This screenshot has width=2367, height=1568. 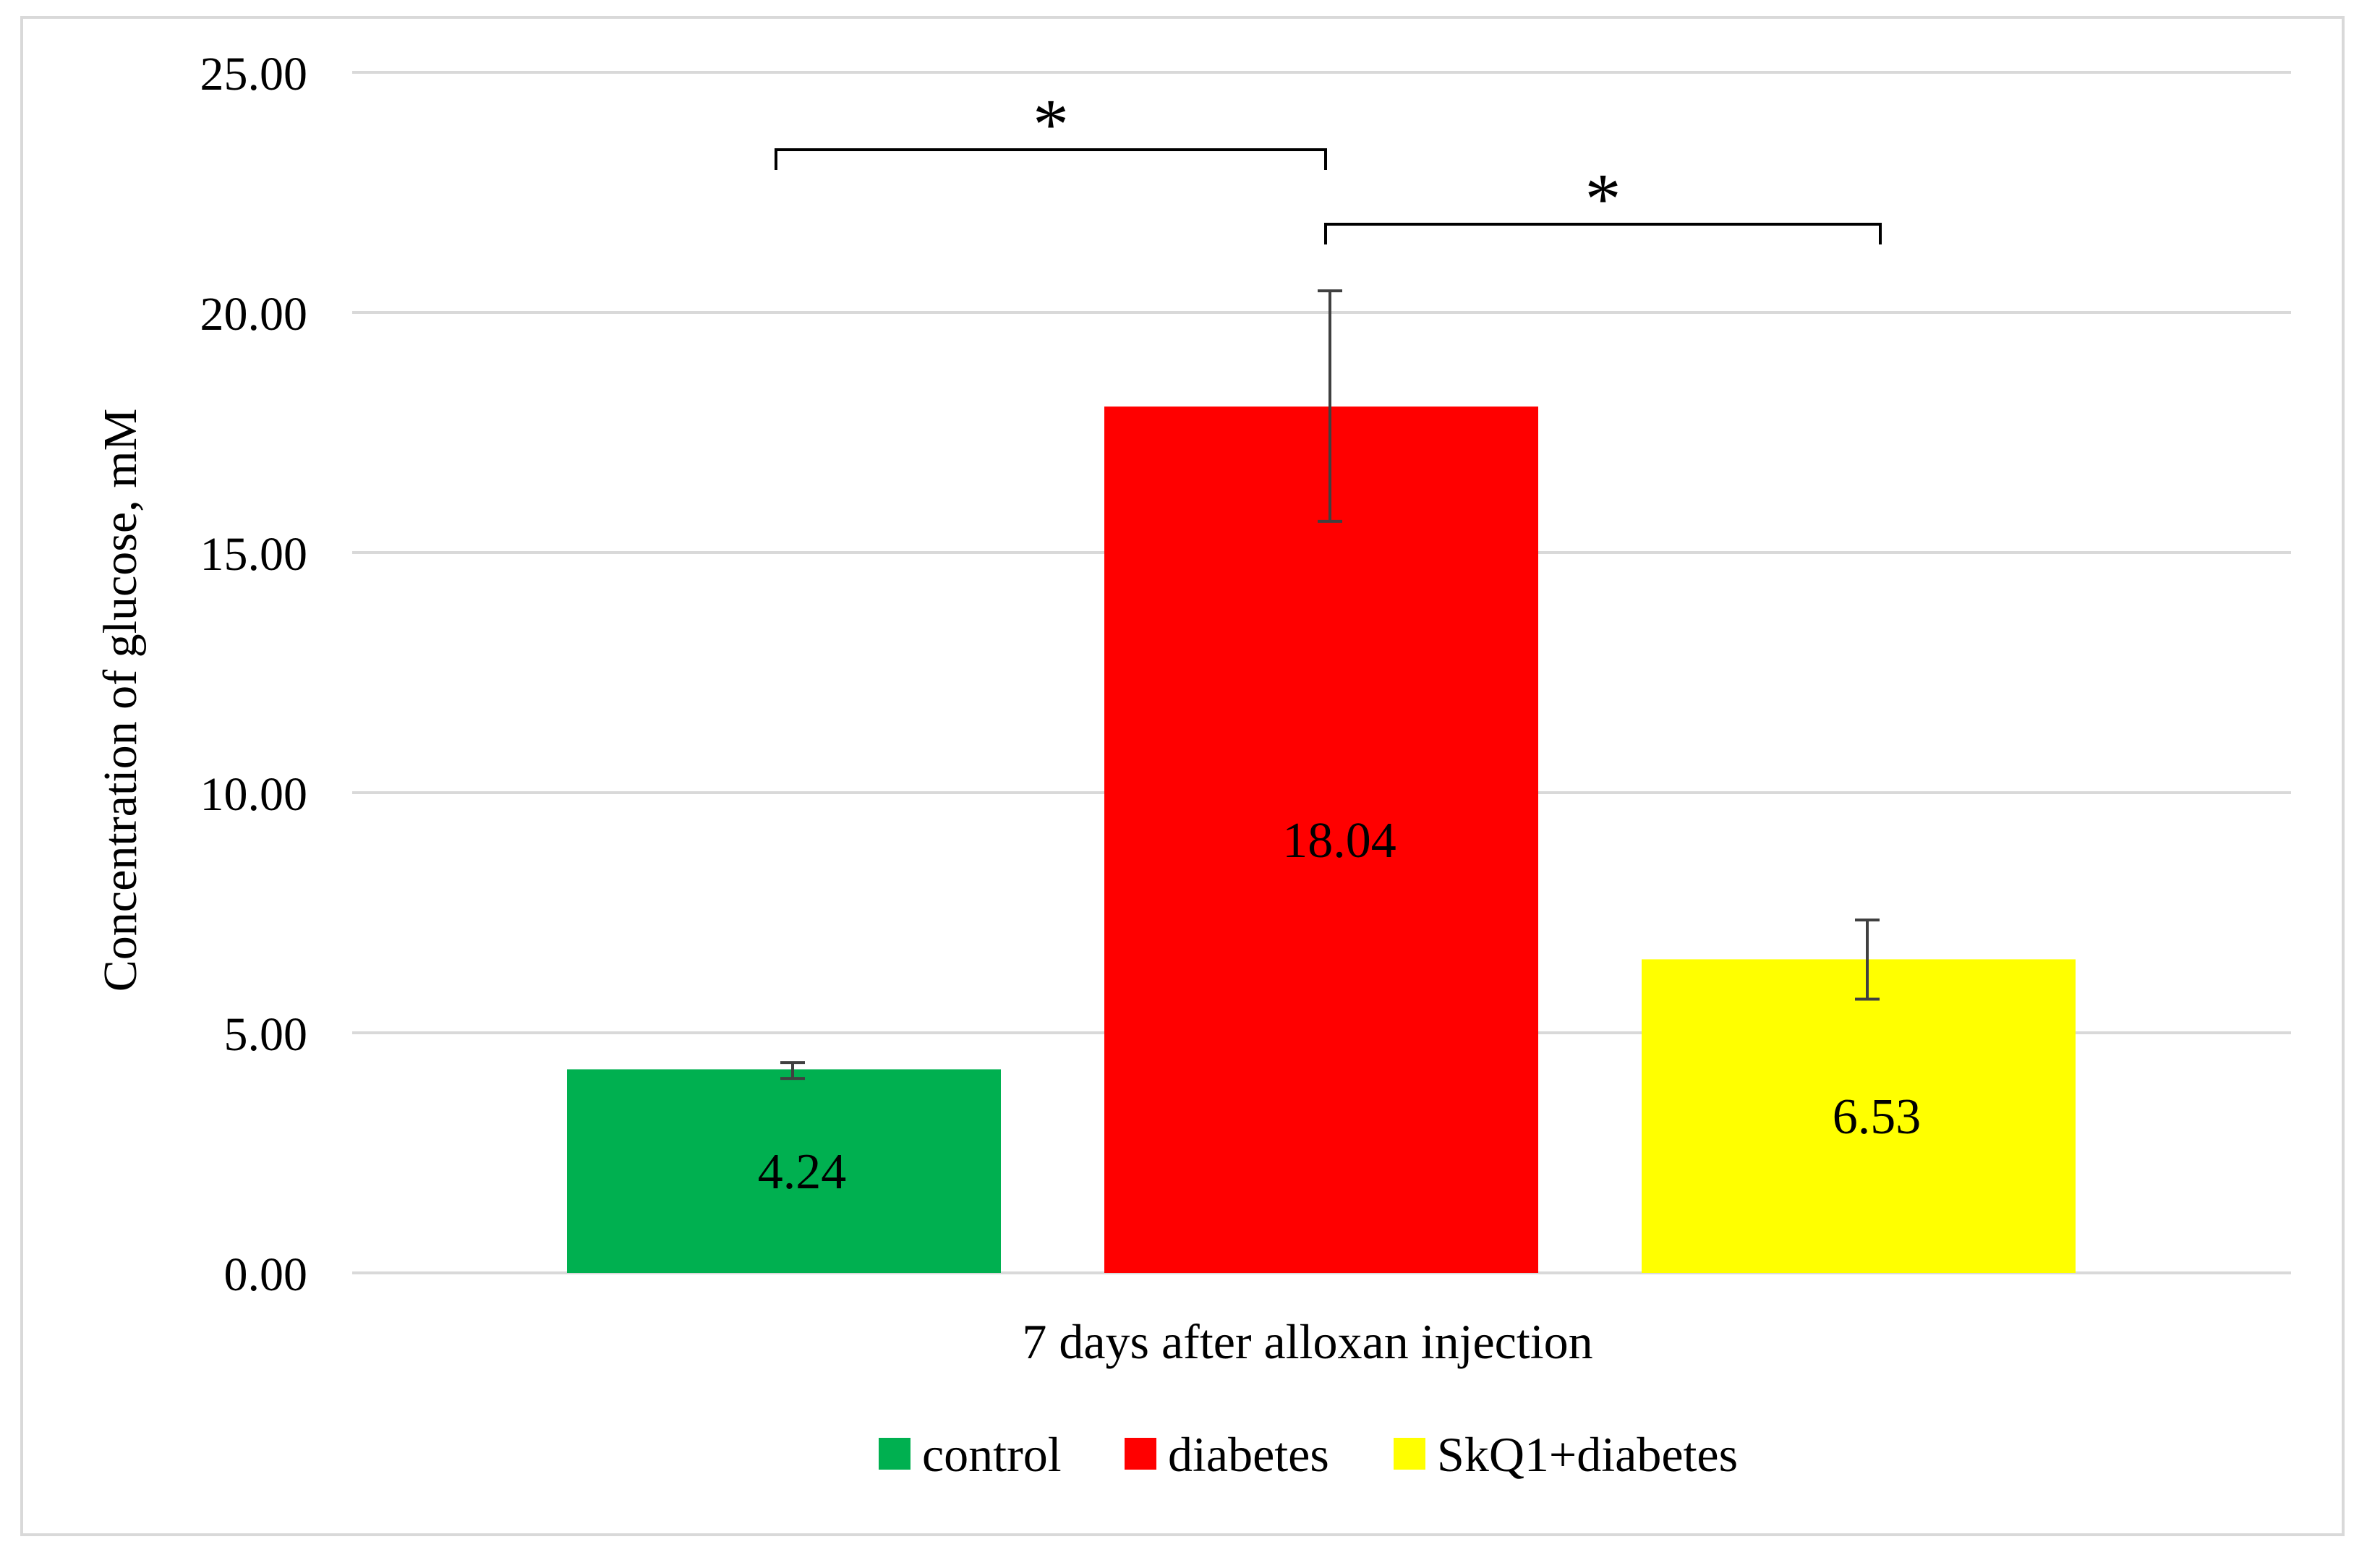 I want to click on y-tick-label: 10.00, so click(x=254, y=794).